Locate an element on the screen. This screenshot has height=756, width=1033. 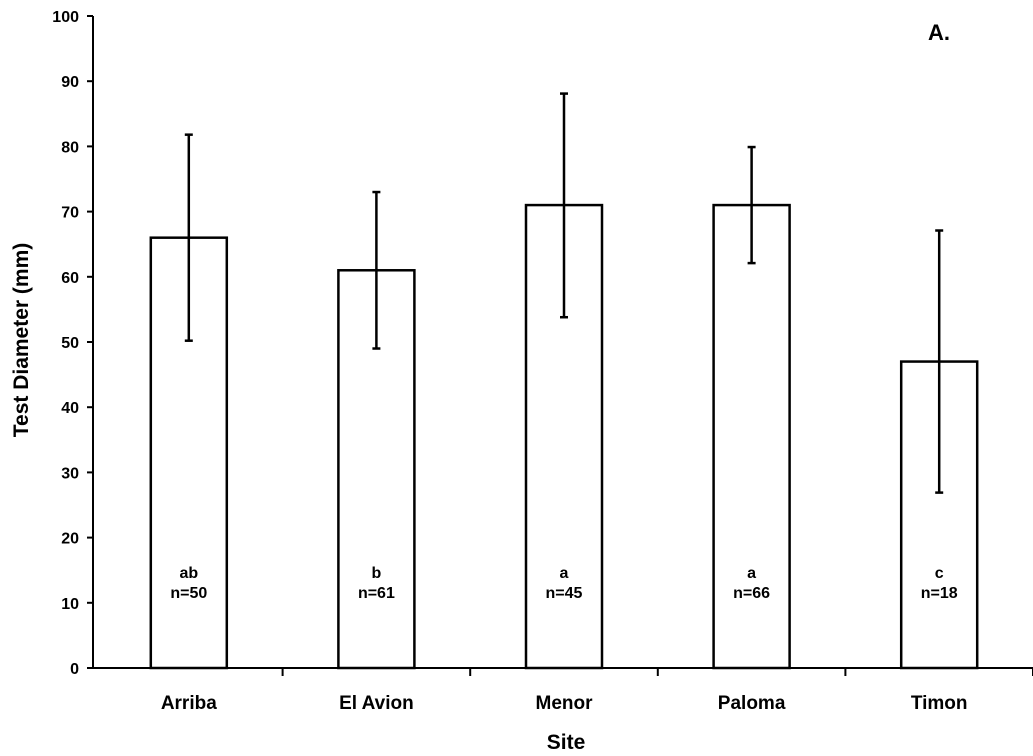
x-tick-label: El Avion is located at coordinates (376, 703).